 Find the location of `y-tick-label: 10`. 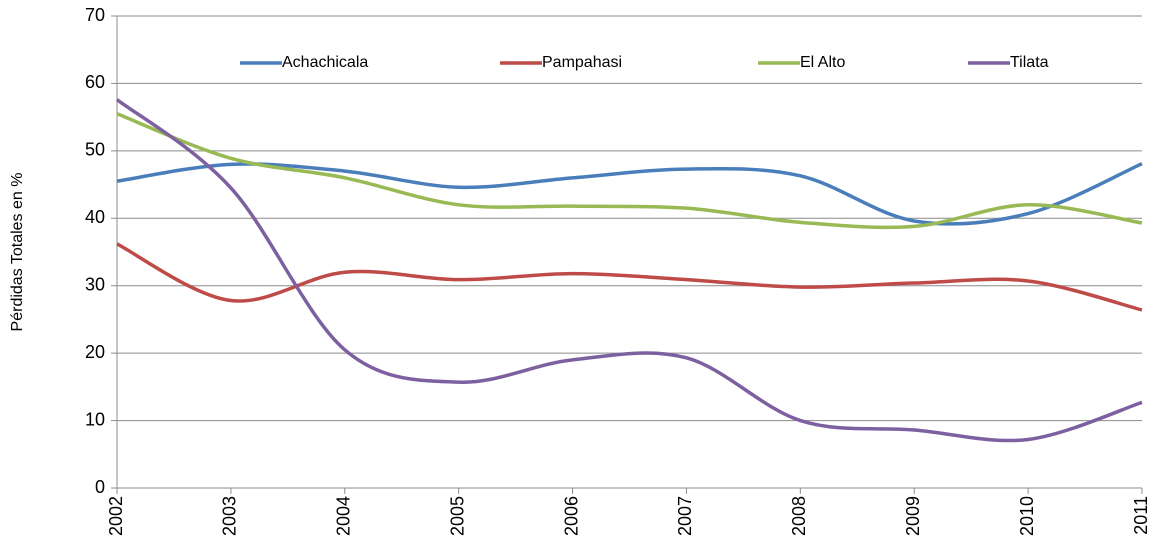

y-tick-label: 10 is located at coordinates (95, 419).